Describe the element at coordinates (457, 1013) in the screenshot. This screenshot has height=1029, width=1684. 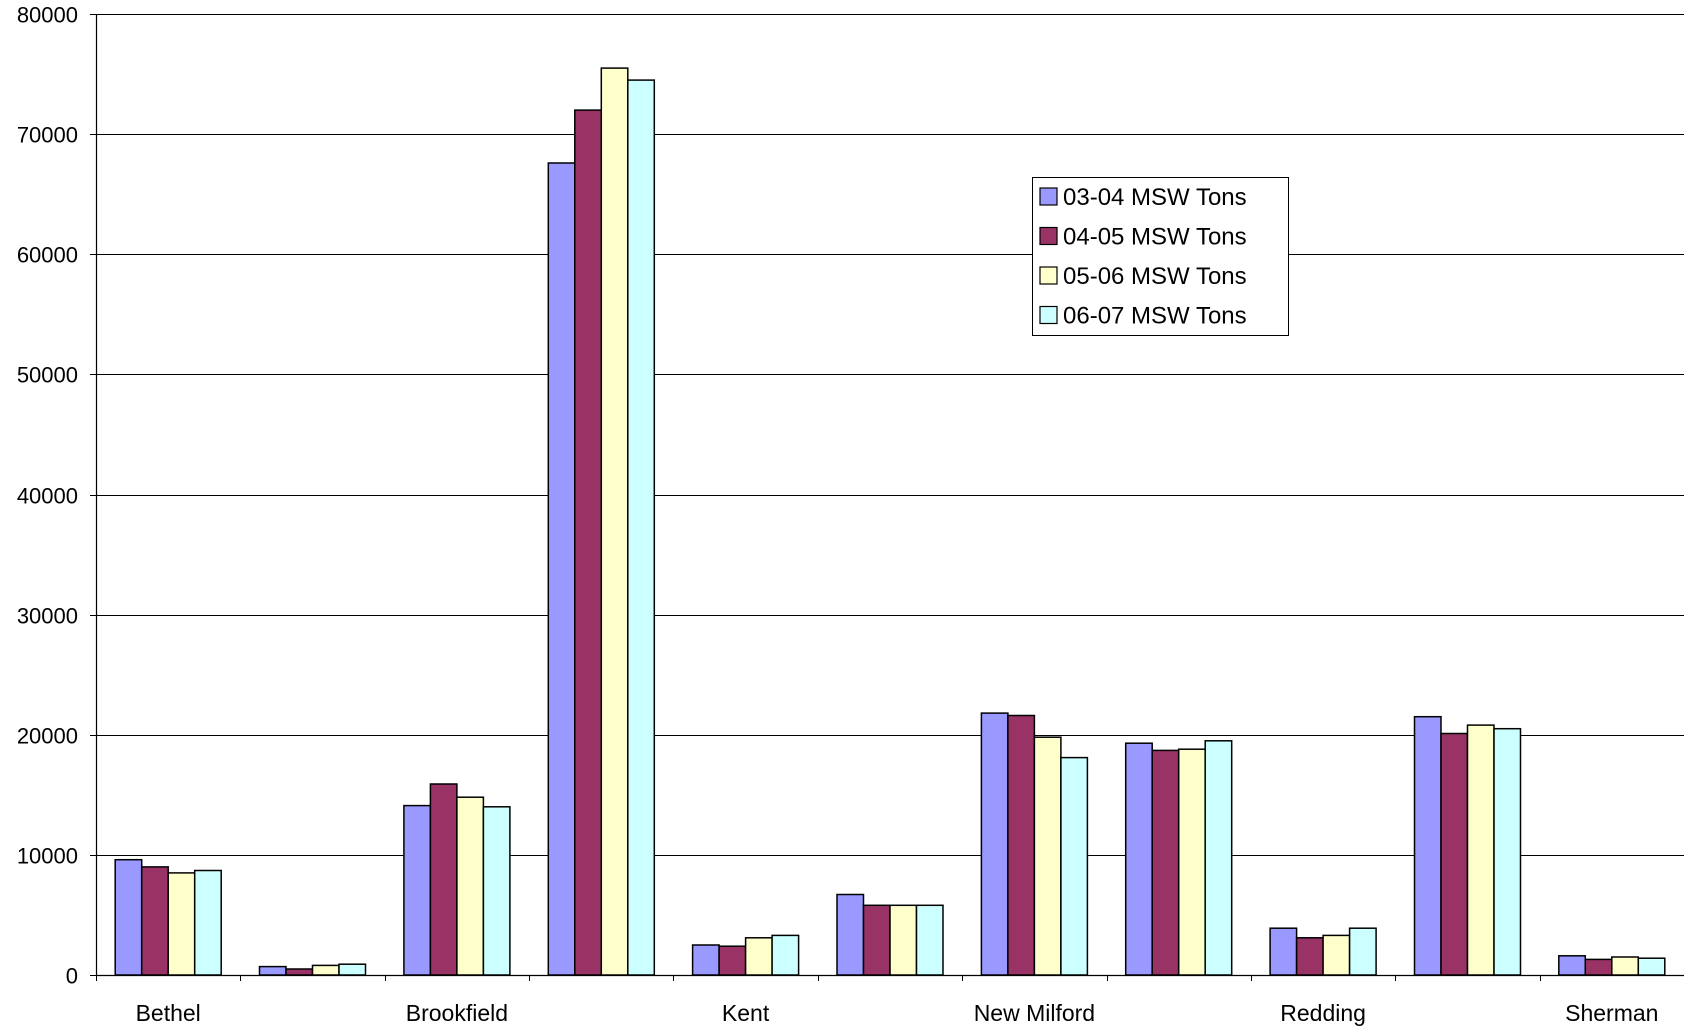
I see `x-tick-label: Brookfield` at that location.